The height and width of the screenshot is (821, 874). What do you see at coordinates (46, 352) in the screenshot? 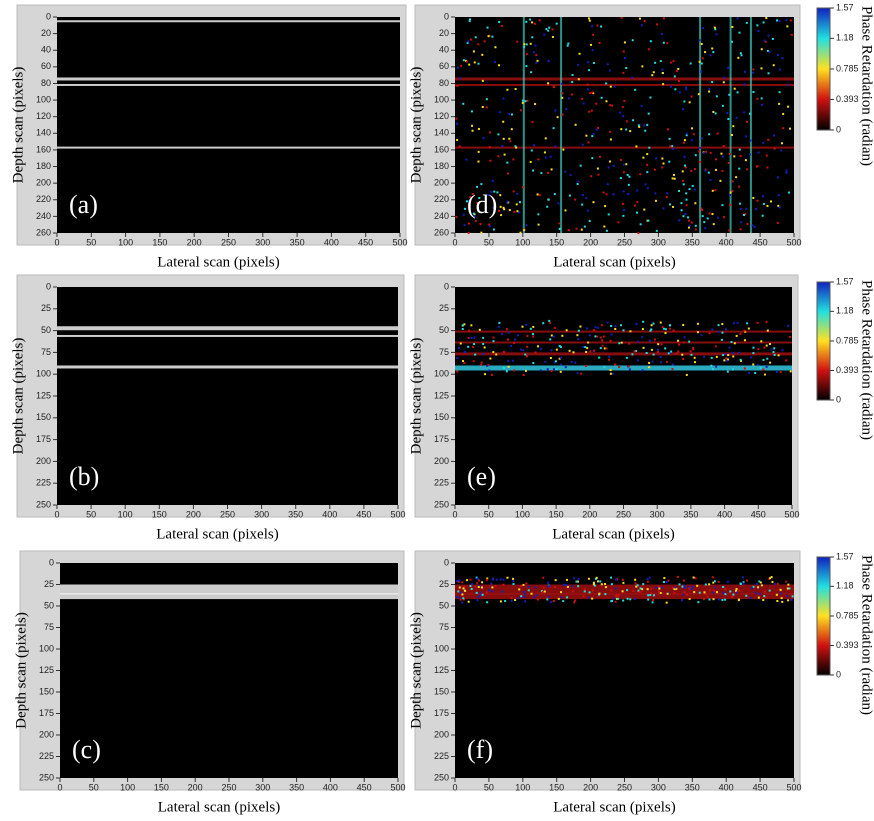
I see `y-tick-label: 75` at bounding box center [46, 352].